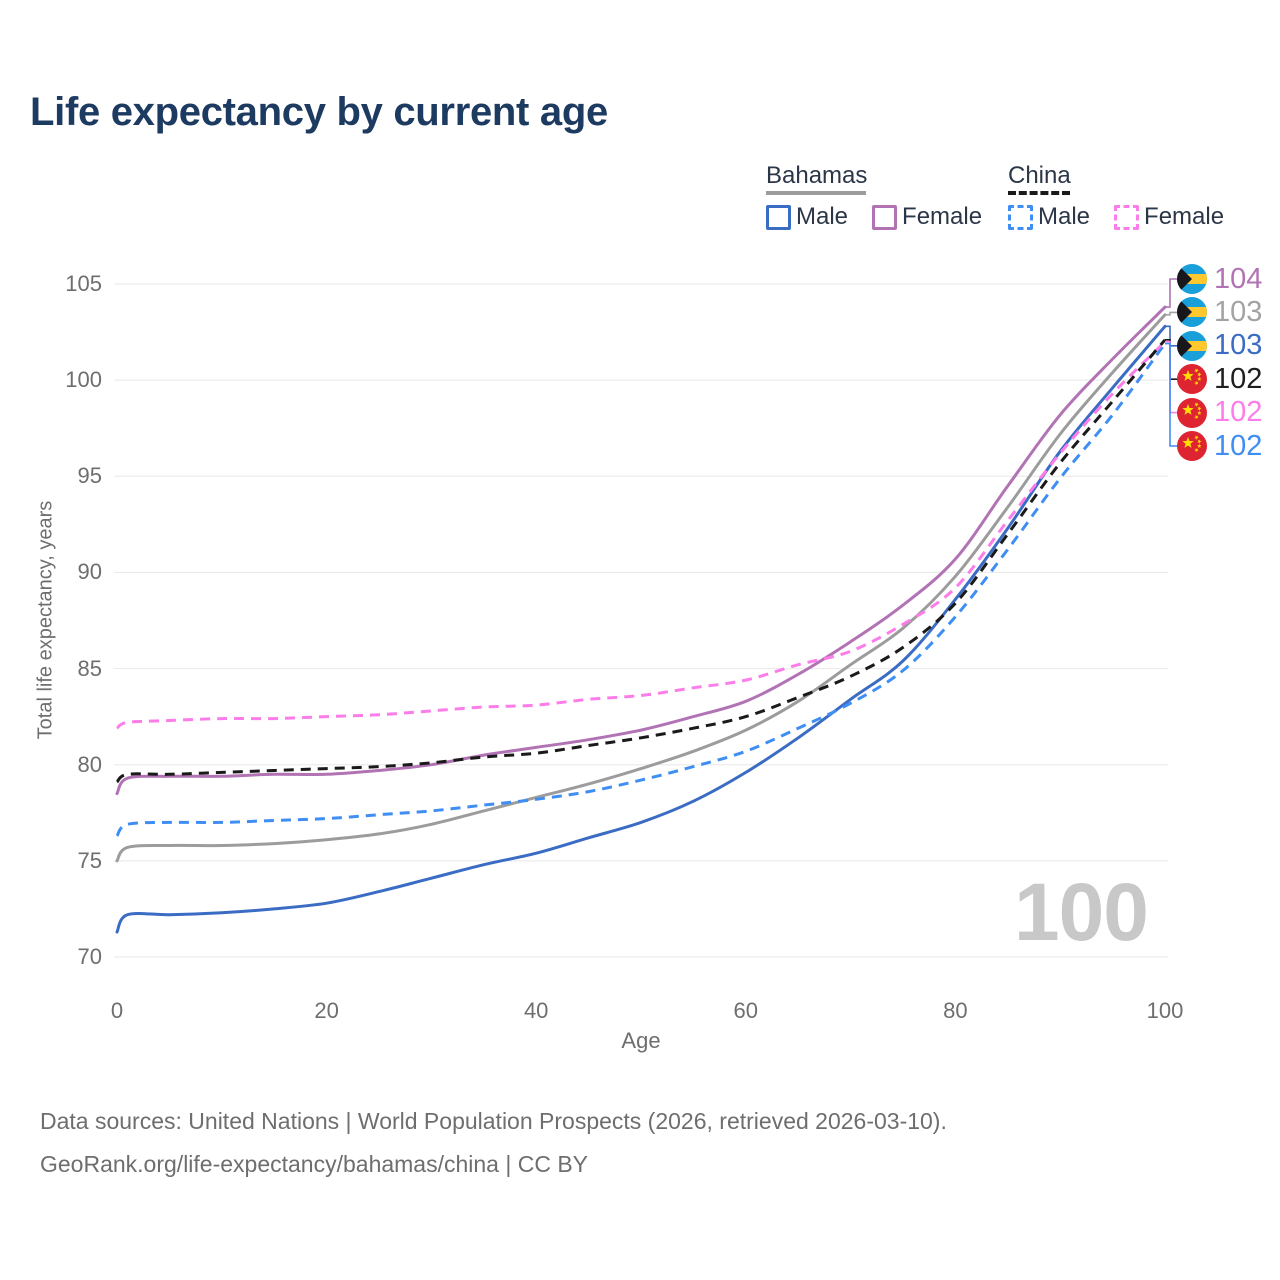 The image size is (1280, 1280). I want to click on end-label-row-bahamas-both: 103, so click(1219, 312).